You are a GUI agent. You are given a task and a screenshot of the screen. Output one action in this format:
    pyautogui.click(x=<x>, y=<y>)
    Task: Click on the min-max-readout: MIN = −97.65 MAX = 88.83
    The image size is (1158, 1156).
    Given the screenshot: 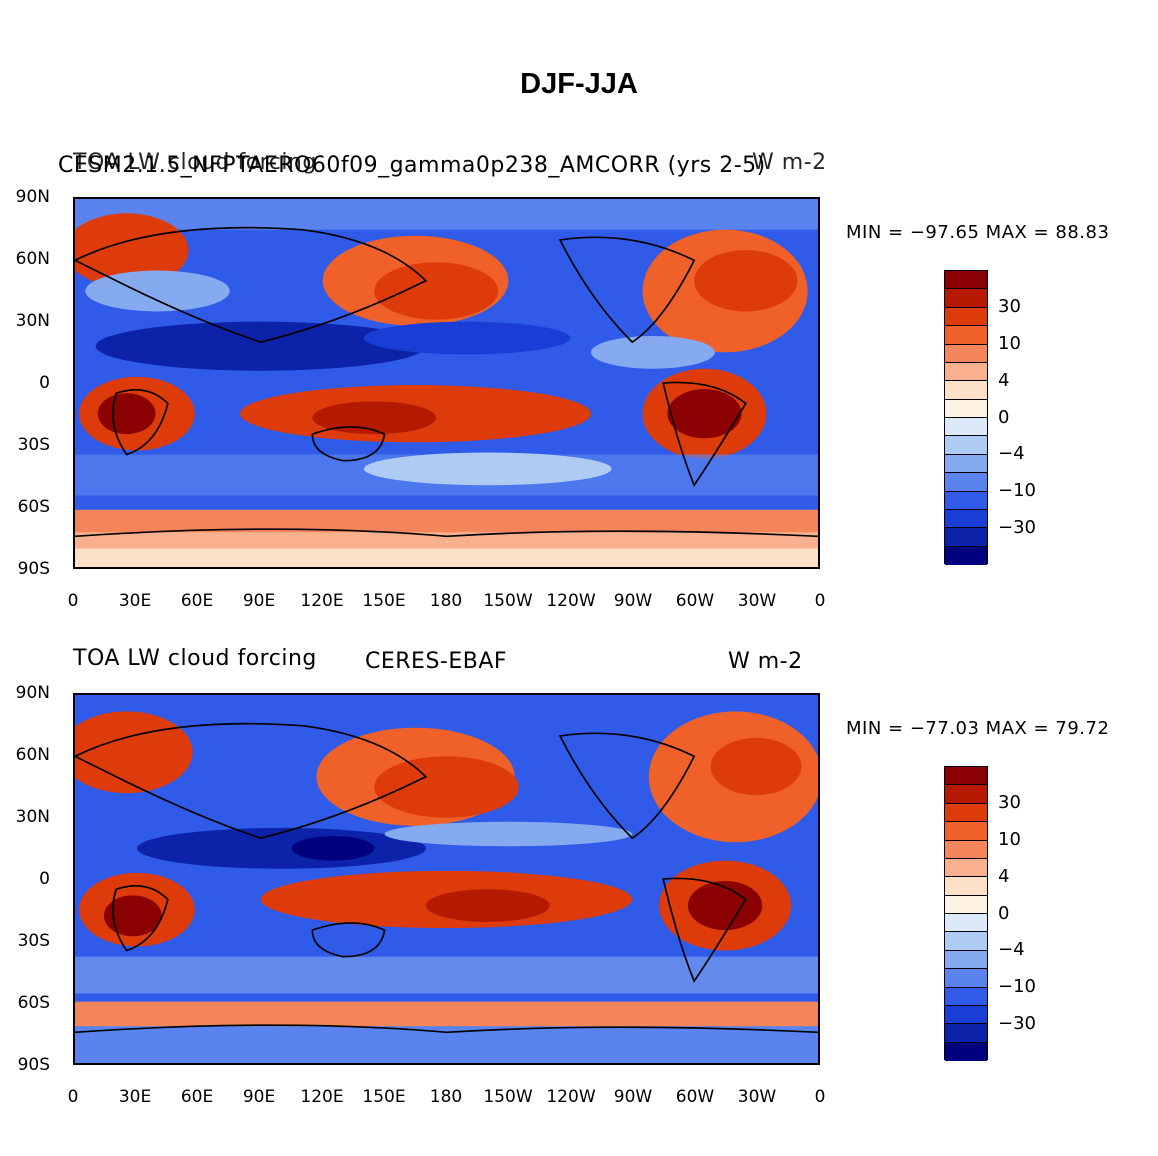 What is the action you would take?
    pyautogui.click(x=978, y=232)
    